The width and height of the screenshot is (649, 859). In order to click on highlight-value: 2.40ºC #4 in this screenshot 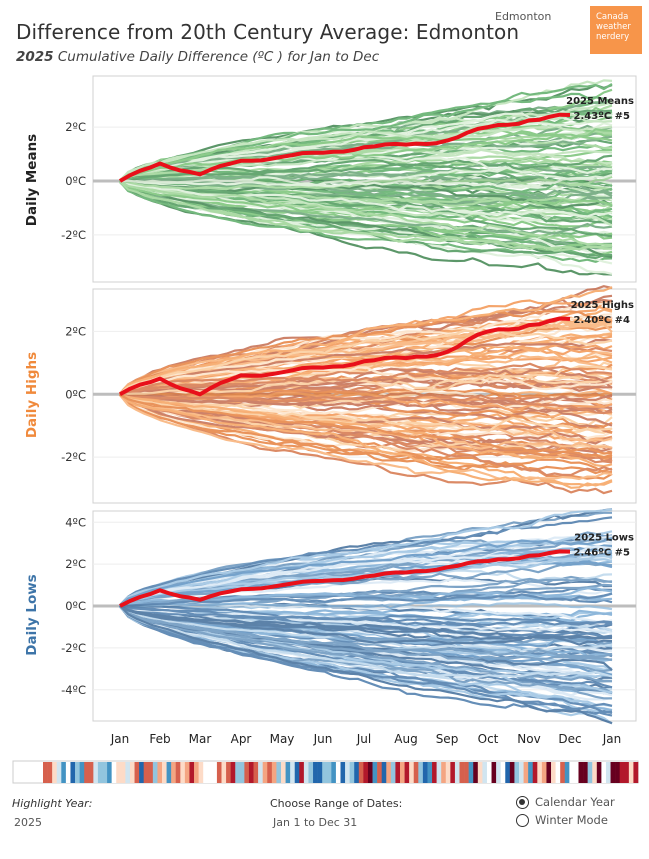, I will do `click(602, 320)`.